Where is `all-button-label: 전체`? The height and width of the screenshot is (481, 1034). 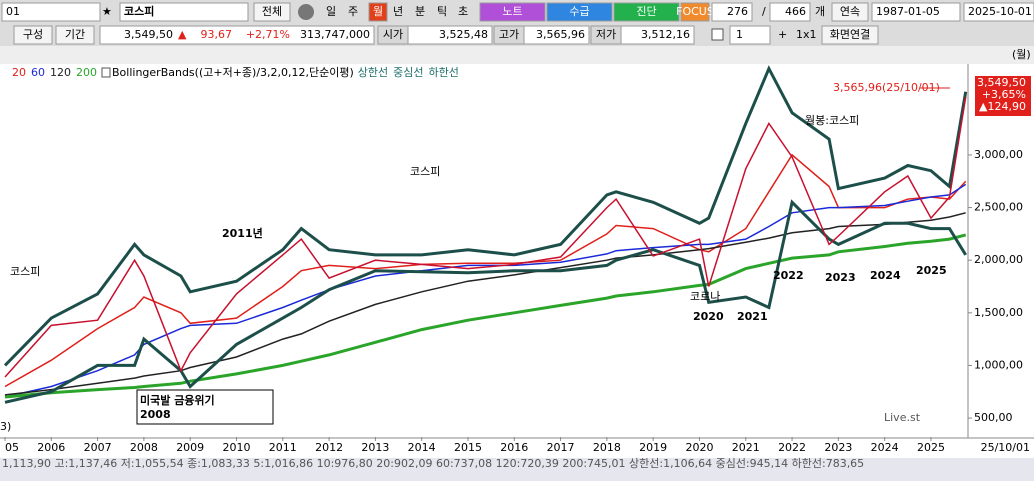 all-button-label: 전체 is located at coordinates (272, 11).